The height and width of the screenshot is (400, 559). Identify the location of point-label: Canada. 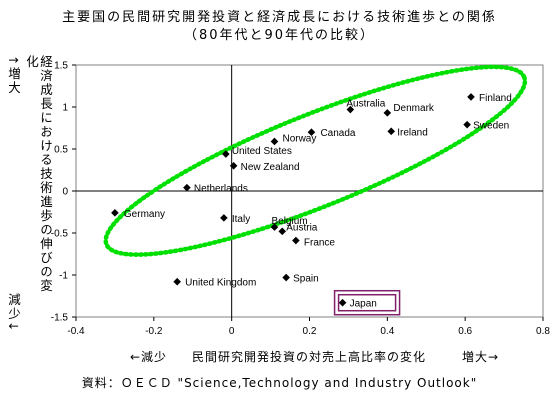
(337, 133).